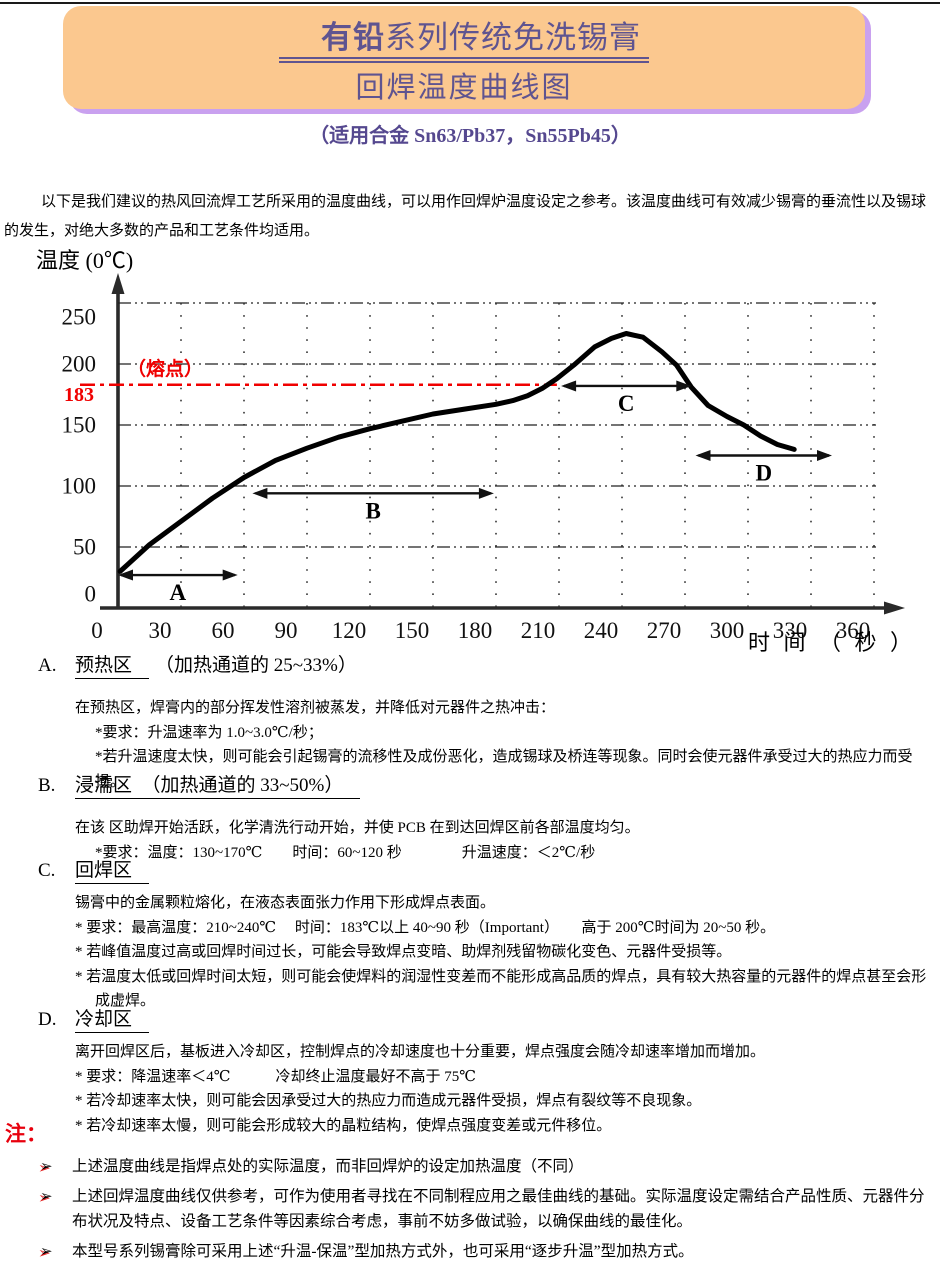 The width and height of the screenshot is (940, 1269). I want to click on title-bold-part: 有铅, so click(353, 37).